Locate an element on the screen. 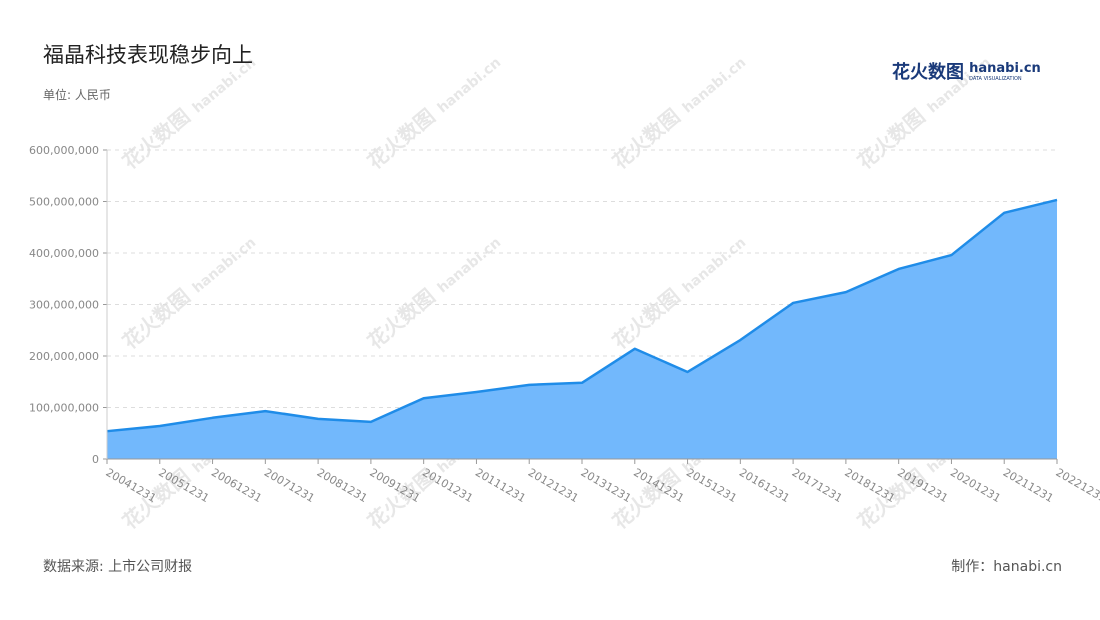  y-tick-label: 600,000,000 is located at coordinates (64, 150).